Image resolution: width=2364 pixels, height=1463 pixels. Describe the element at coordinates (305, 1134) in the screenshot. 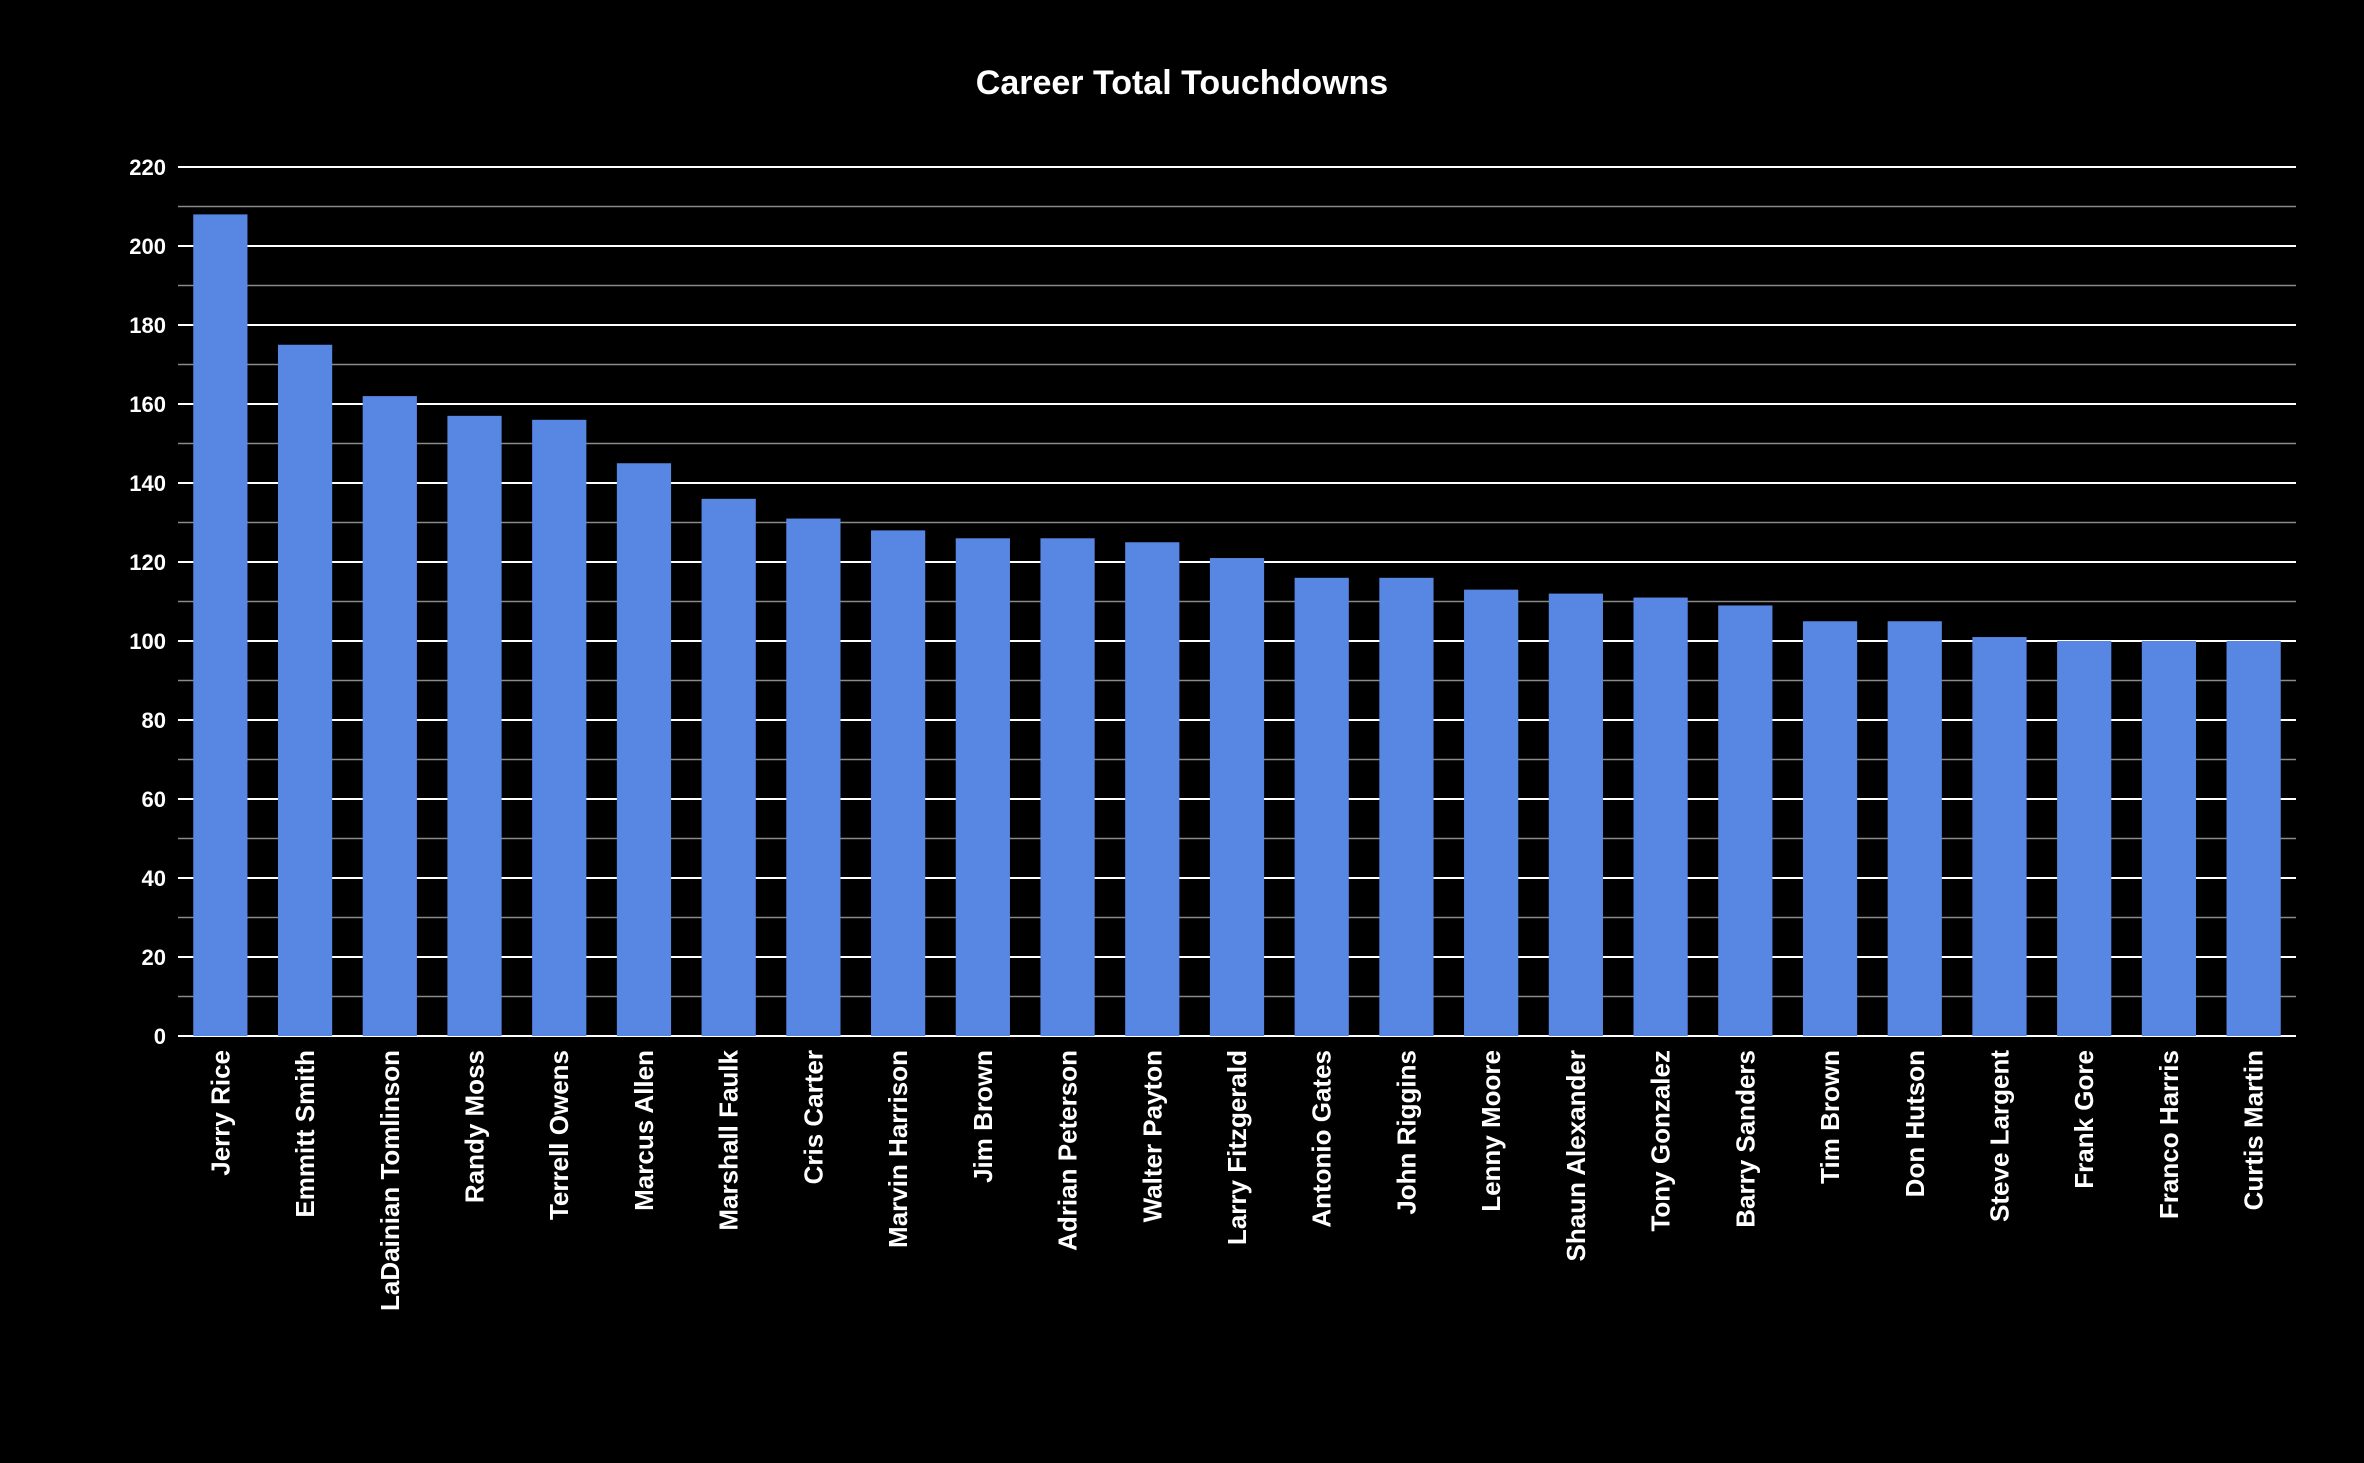

I see `x-category-label: Emmitt Smith` at that location.